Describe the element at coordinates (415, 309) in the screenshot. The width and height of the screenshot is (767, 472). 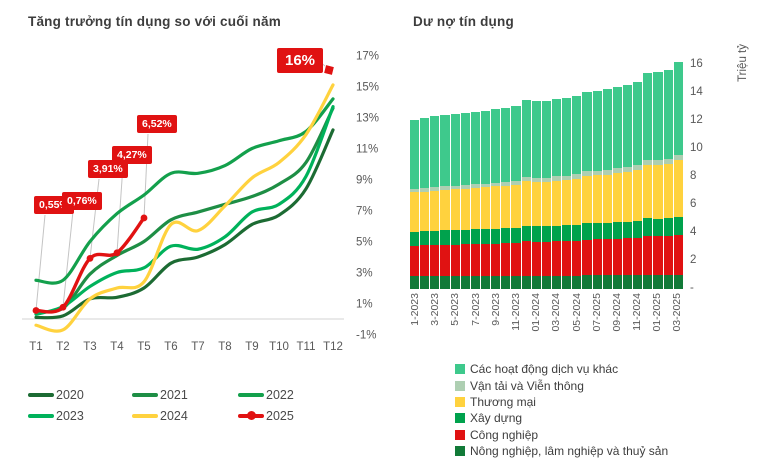
I see `bar-x-tick: 1-2023` at that location.